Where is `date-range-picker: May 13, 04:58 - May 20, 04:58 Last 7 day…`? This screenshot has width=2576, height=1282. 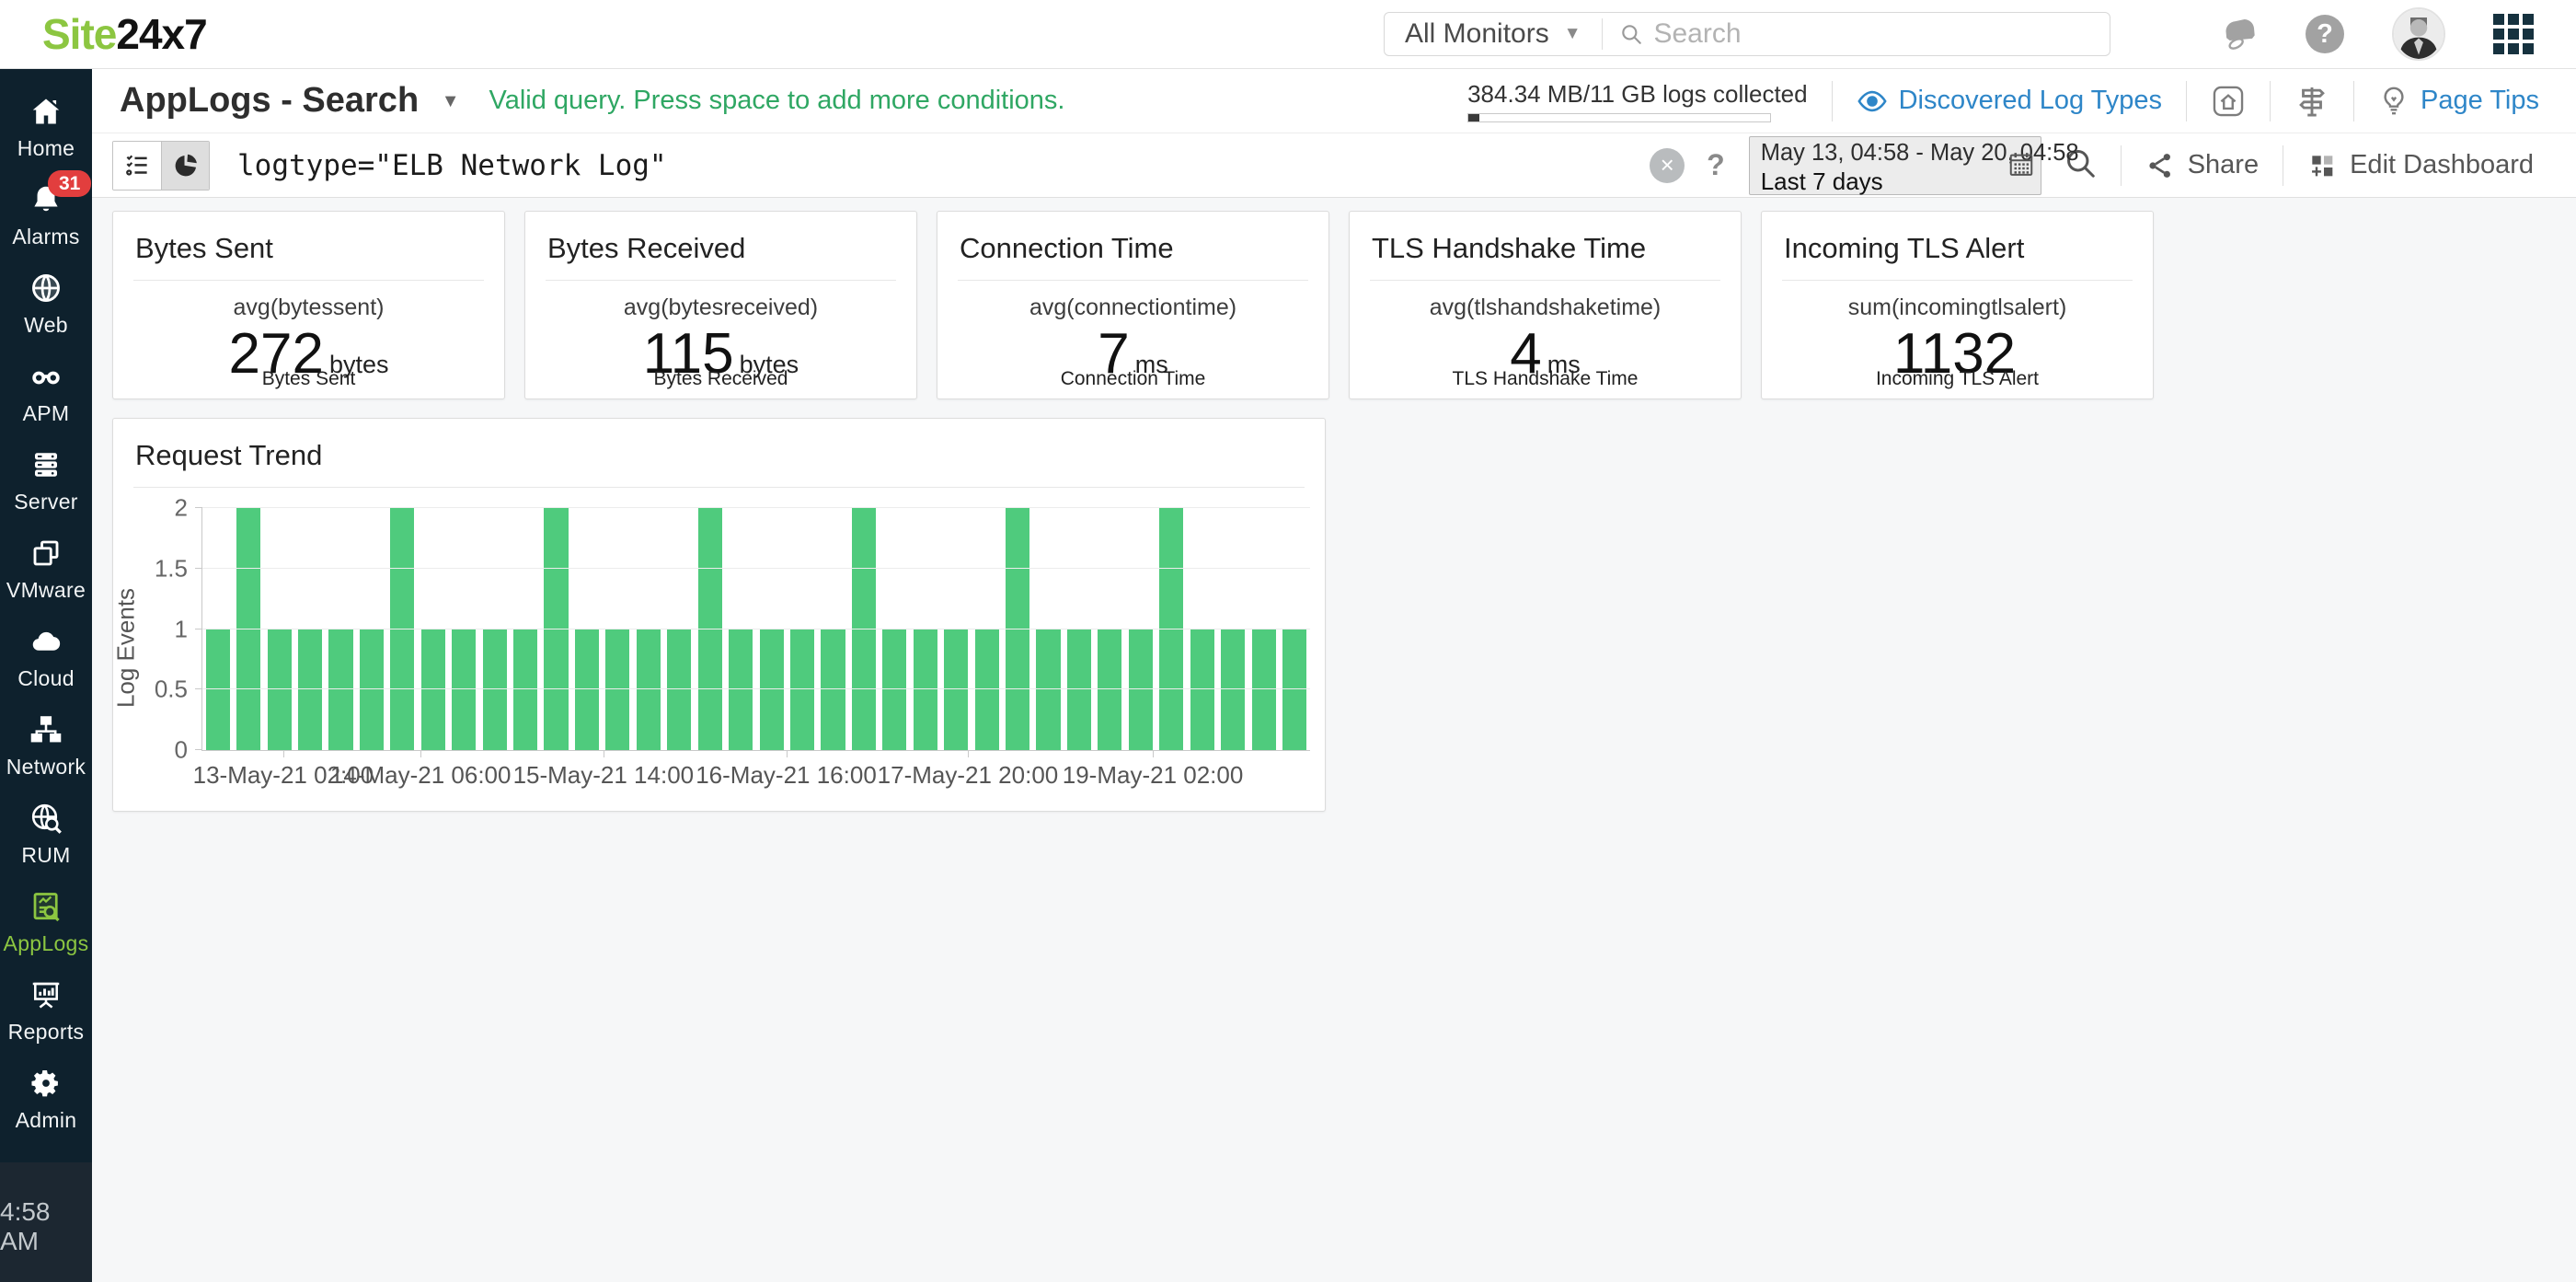 date-range-picker: May 13, 04:58 - May 20, 04:58 Last 7 day… is located at coordinates (1913, 165).